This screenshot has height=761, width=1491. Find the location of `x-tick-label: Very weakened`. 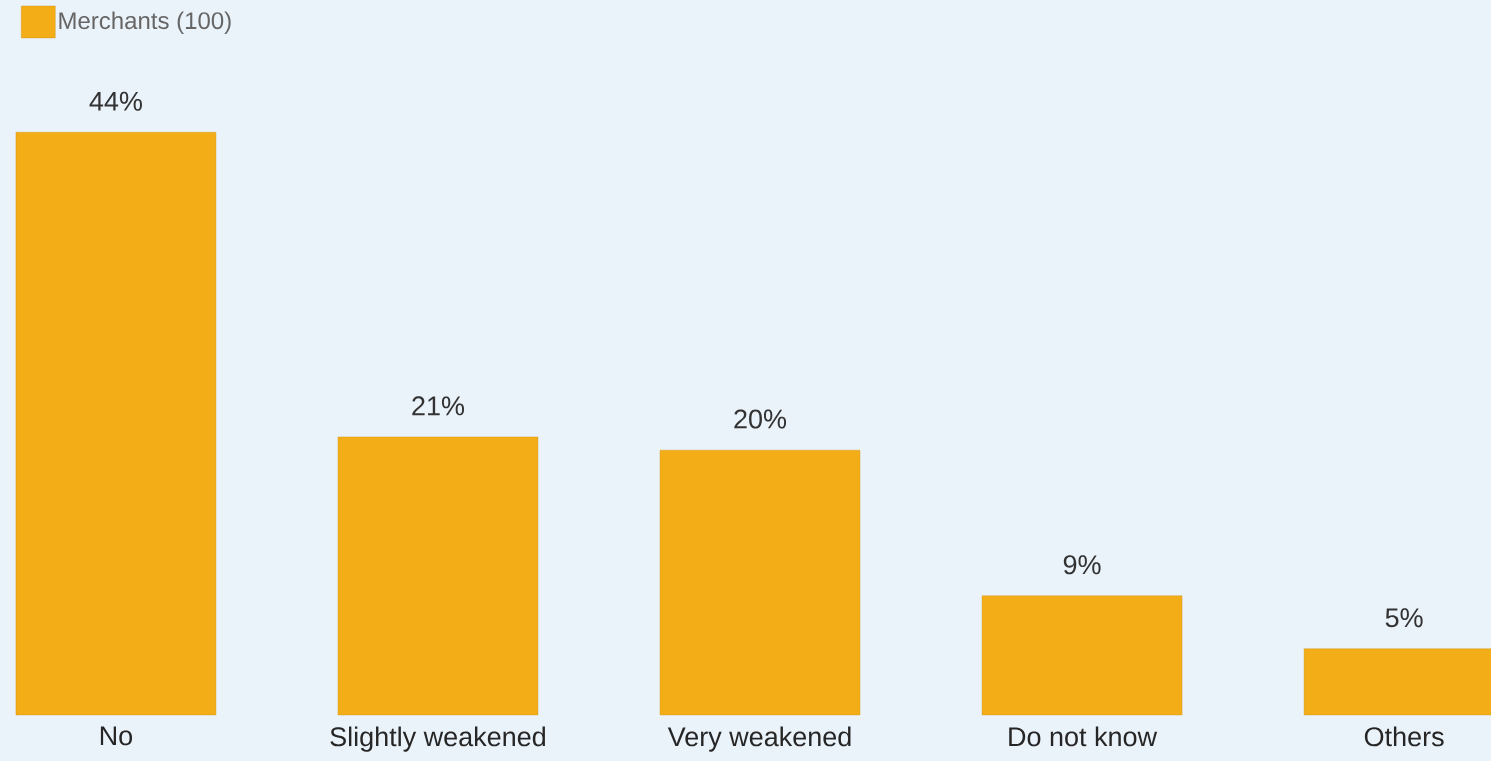

x-tick-label: Very weakened is located at coordinates (759, 739).